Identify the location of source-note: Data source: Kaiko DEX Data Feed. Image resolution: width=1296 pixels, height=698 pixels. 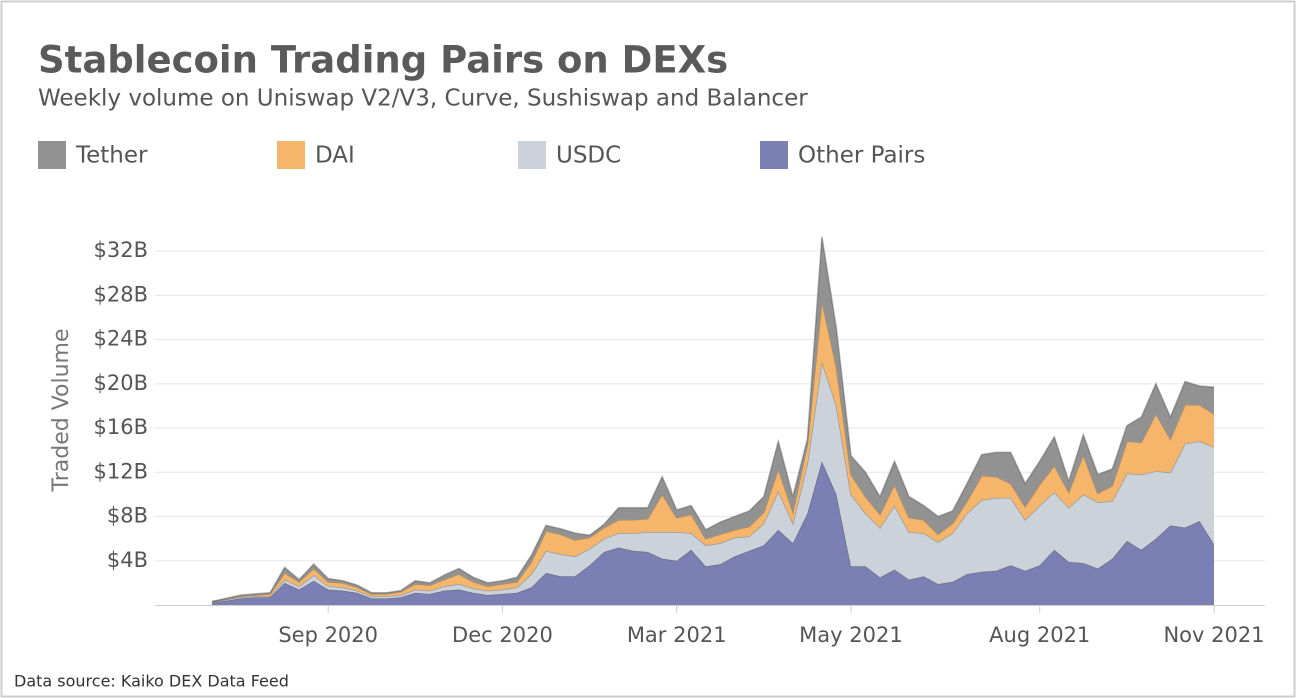
(151, 681).